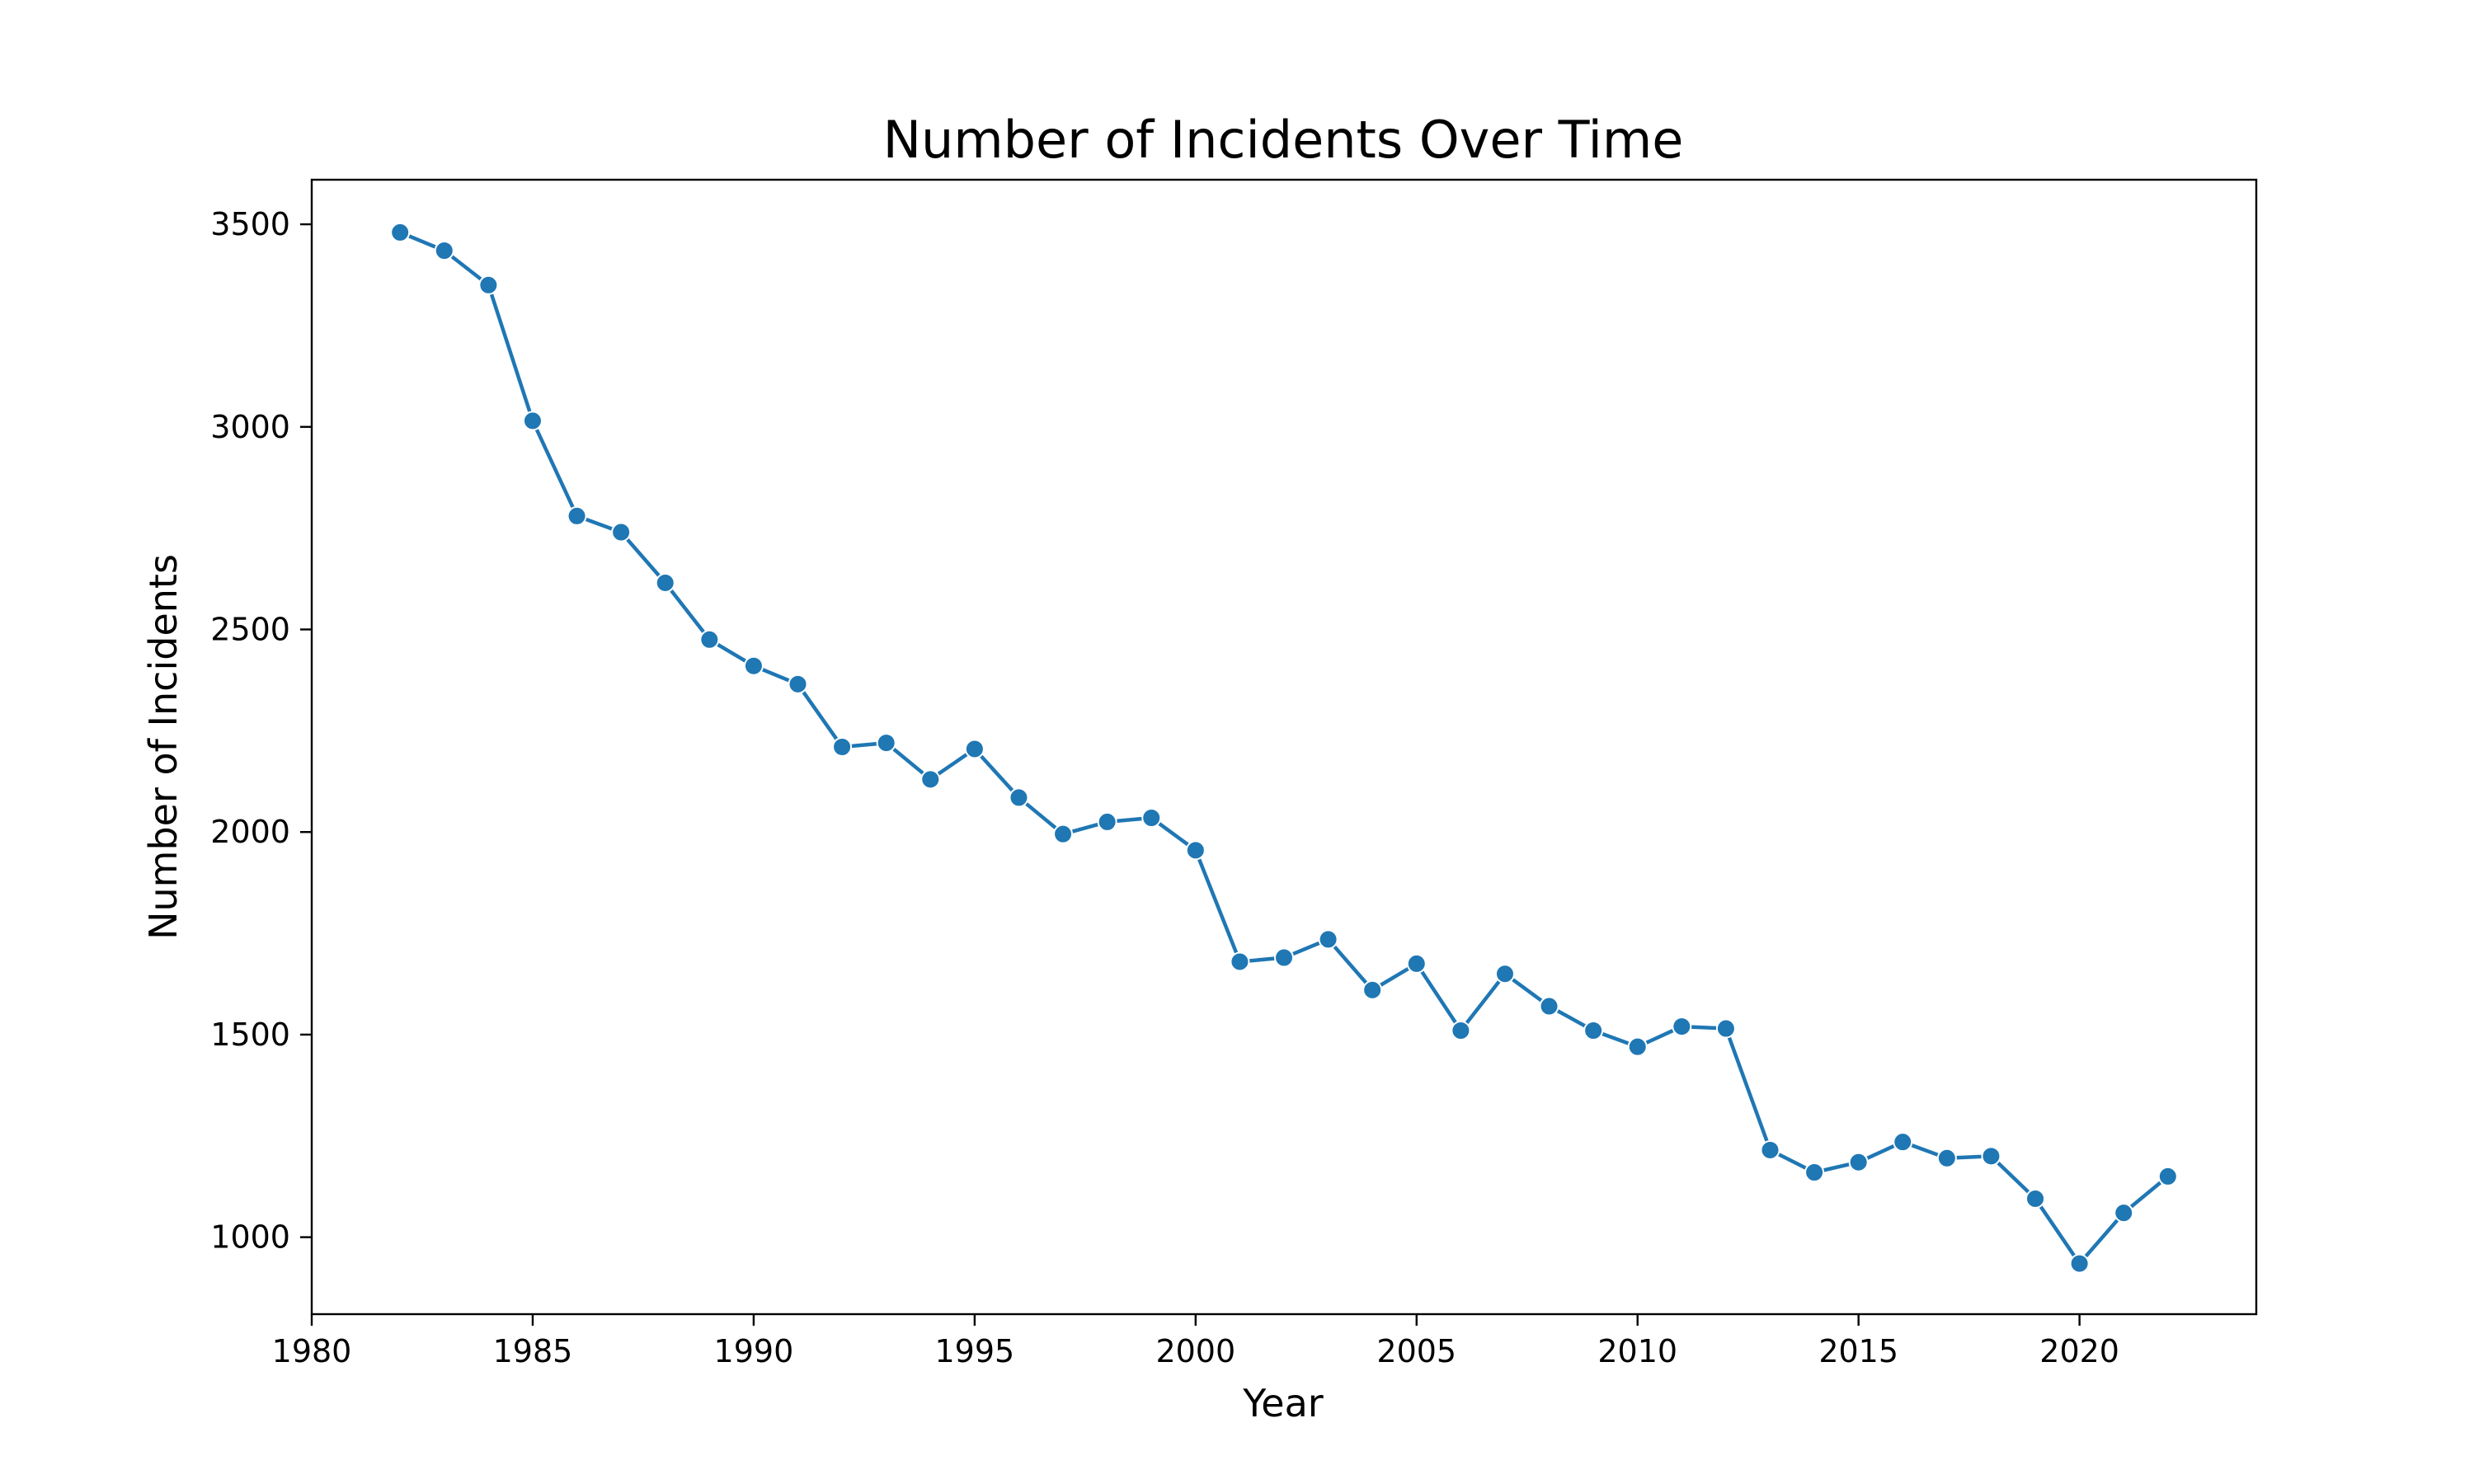 This screenshot has width=2474, height=1484. What do you see at coordinates (1416, 1351) in the screenshot?
I see `x-tick-label: 2005` at bounding box center [1416, 1351].